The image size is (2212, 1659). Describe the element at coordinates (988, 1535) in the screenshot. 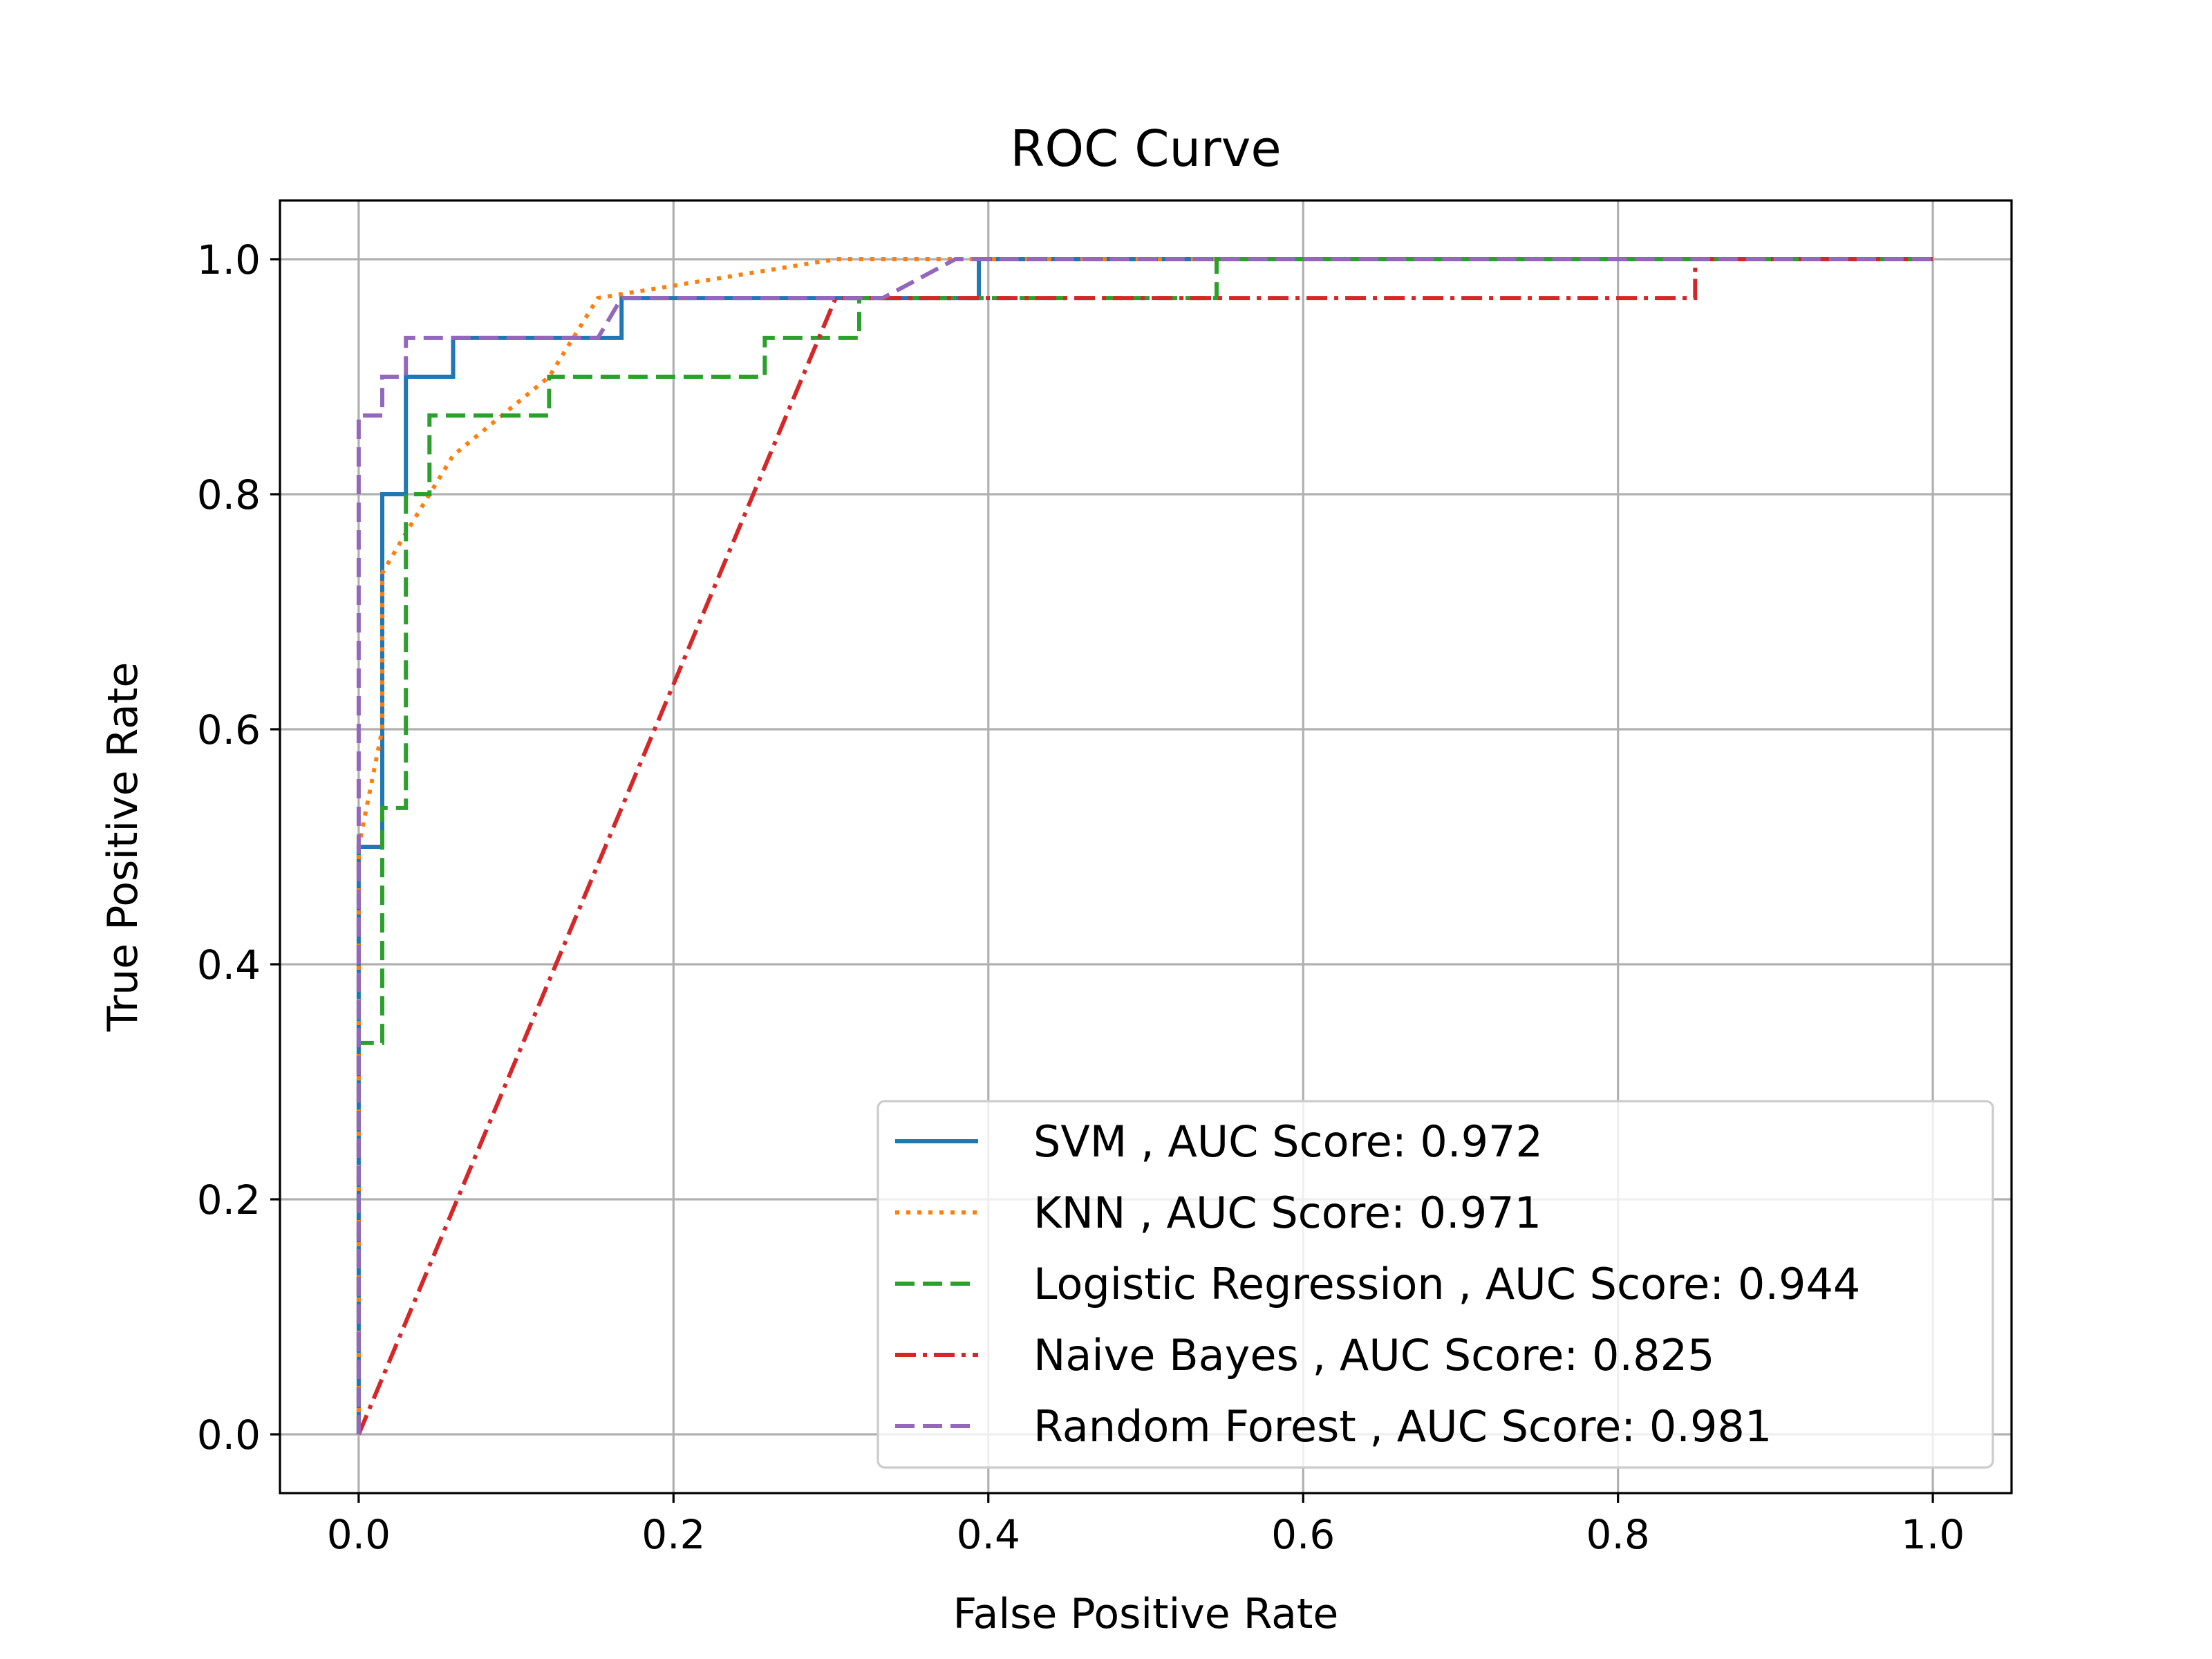

I see `x-tick-label: 0.4` at that location.